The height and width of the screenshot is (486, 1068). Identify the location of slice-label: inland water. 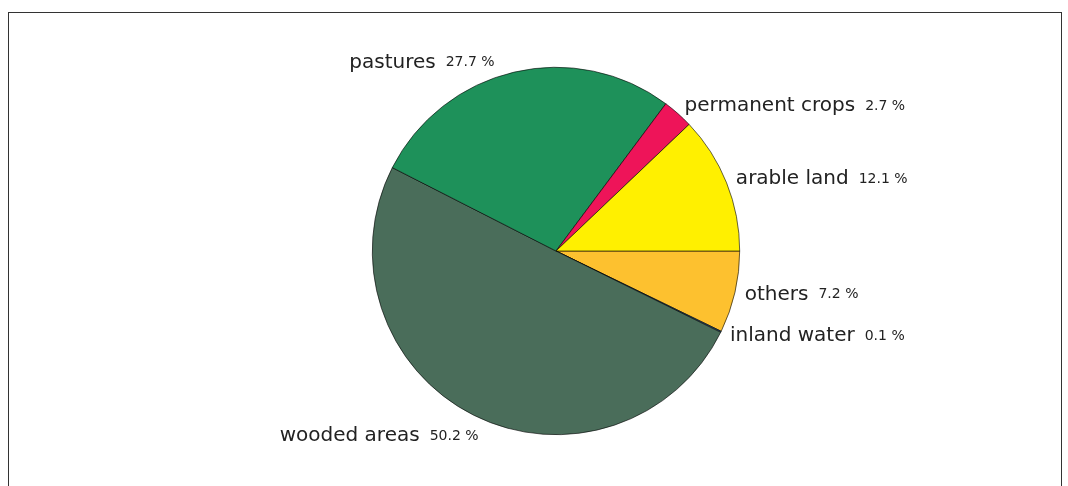
(792, 334).